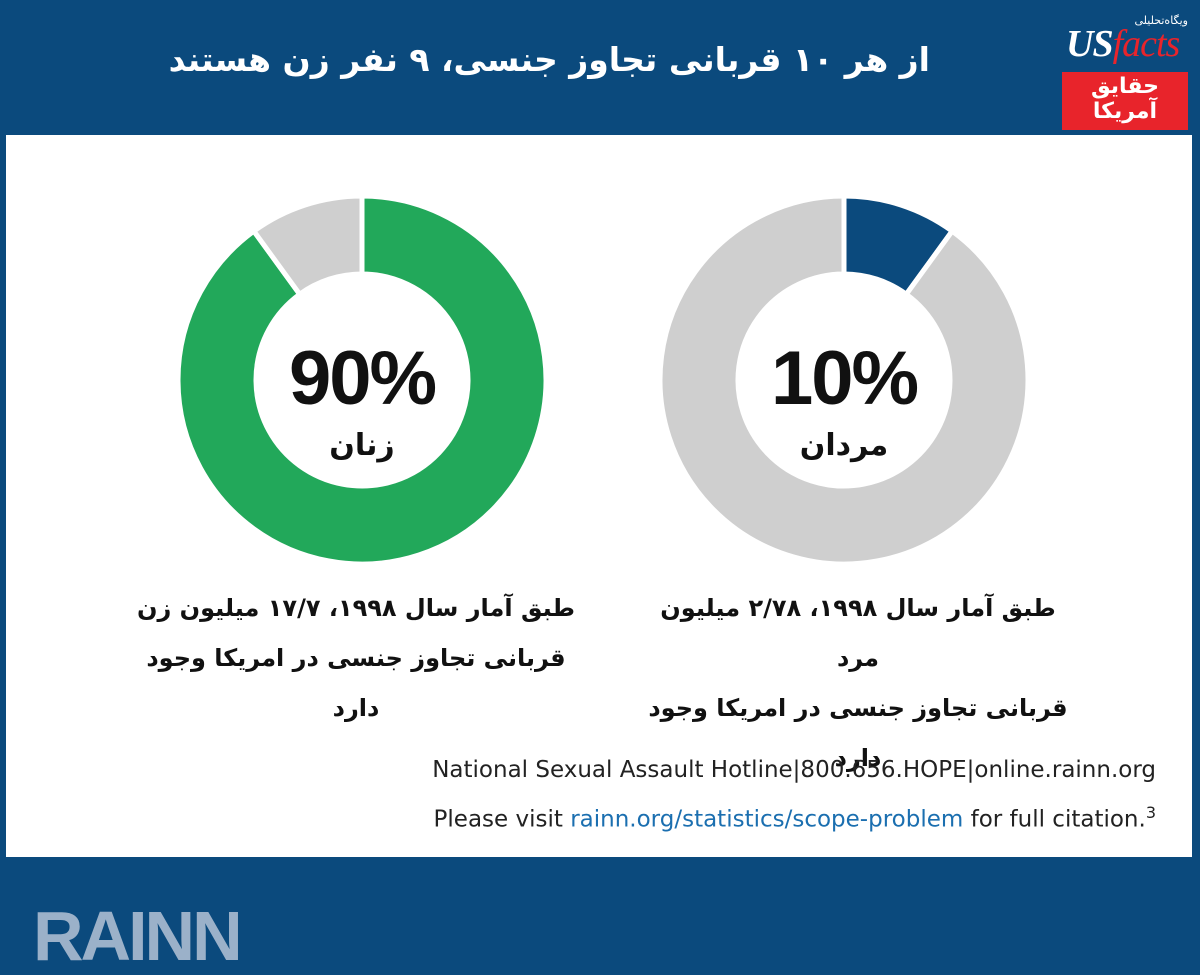 The image size is (1200, 975). I want to click on footnote-number: 3, so click(1150, 812).